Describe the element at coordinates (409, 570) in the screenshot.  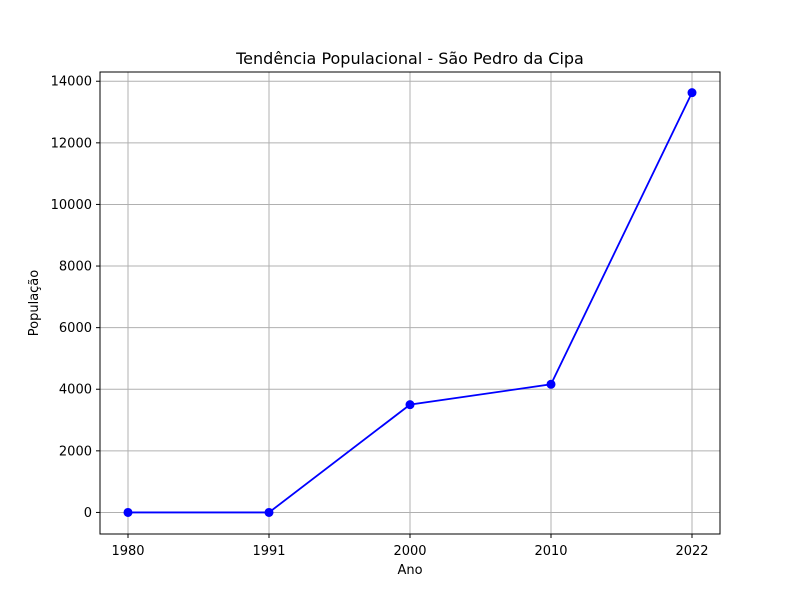
I see `x-axis-label: Ano` at that location.